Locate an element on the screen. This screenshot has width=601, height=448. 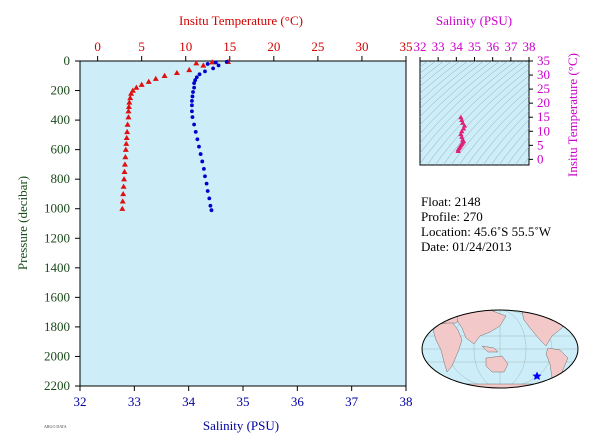
salinity-tick-label: 37 is located at coordinates (352, 401).